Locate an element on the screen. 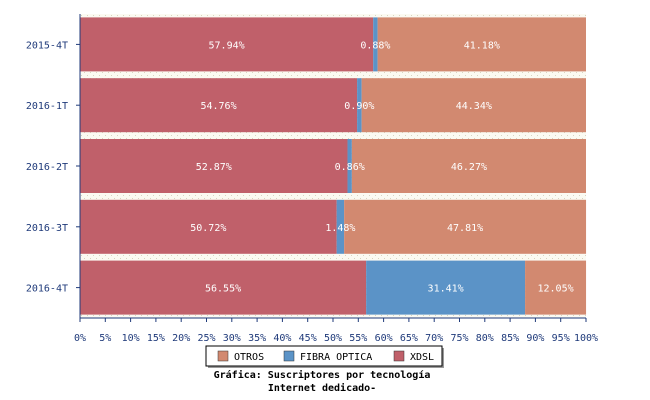 Image resolution: width=650 pixels, height=400 pixels. data-label-xdsl-2016-2T: 52.87% is located at coordinates (214, 167).